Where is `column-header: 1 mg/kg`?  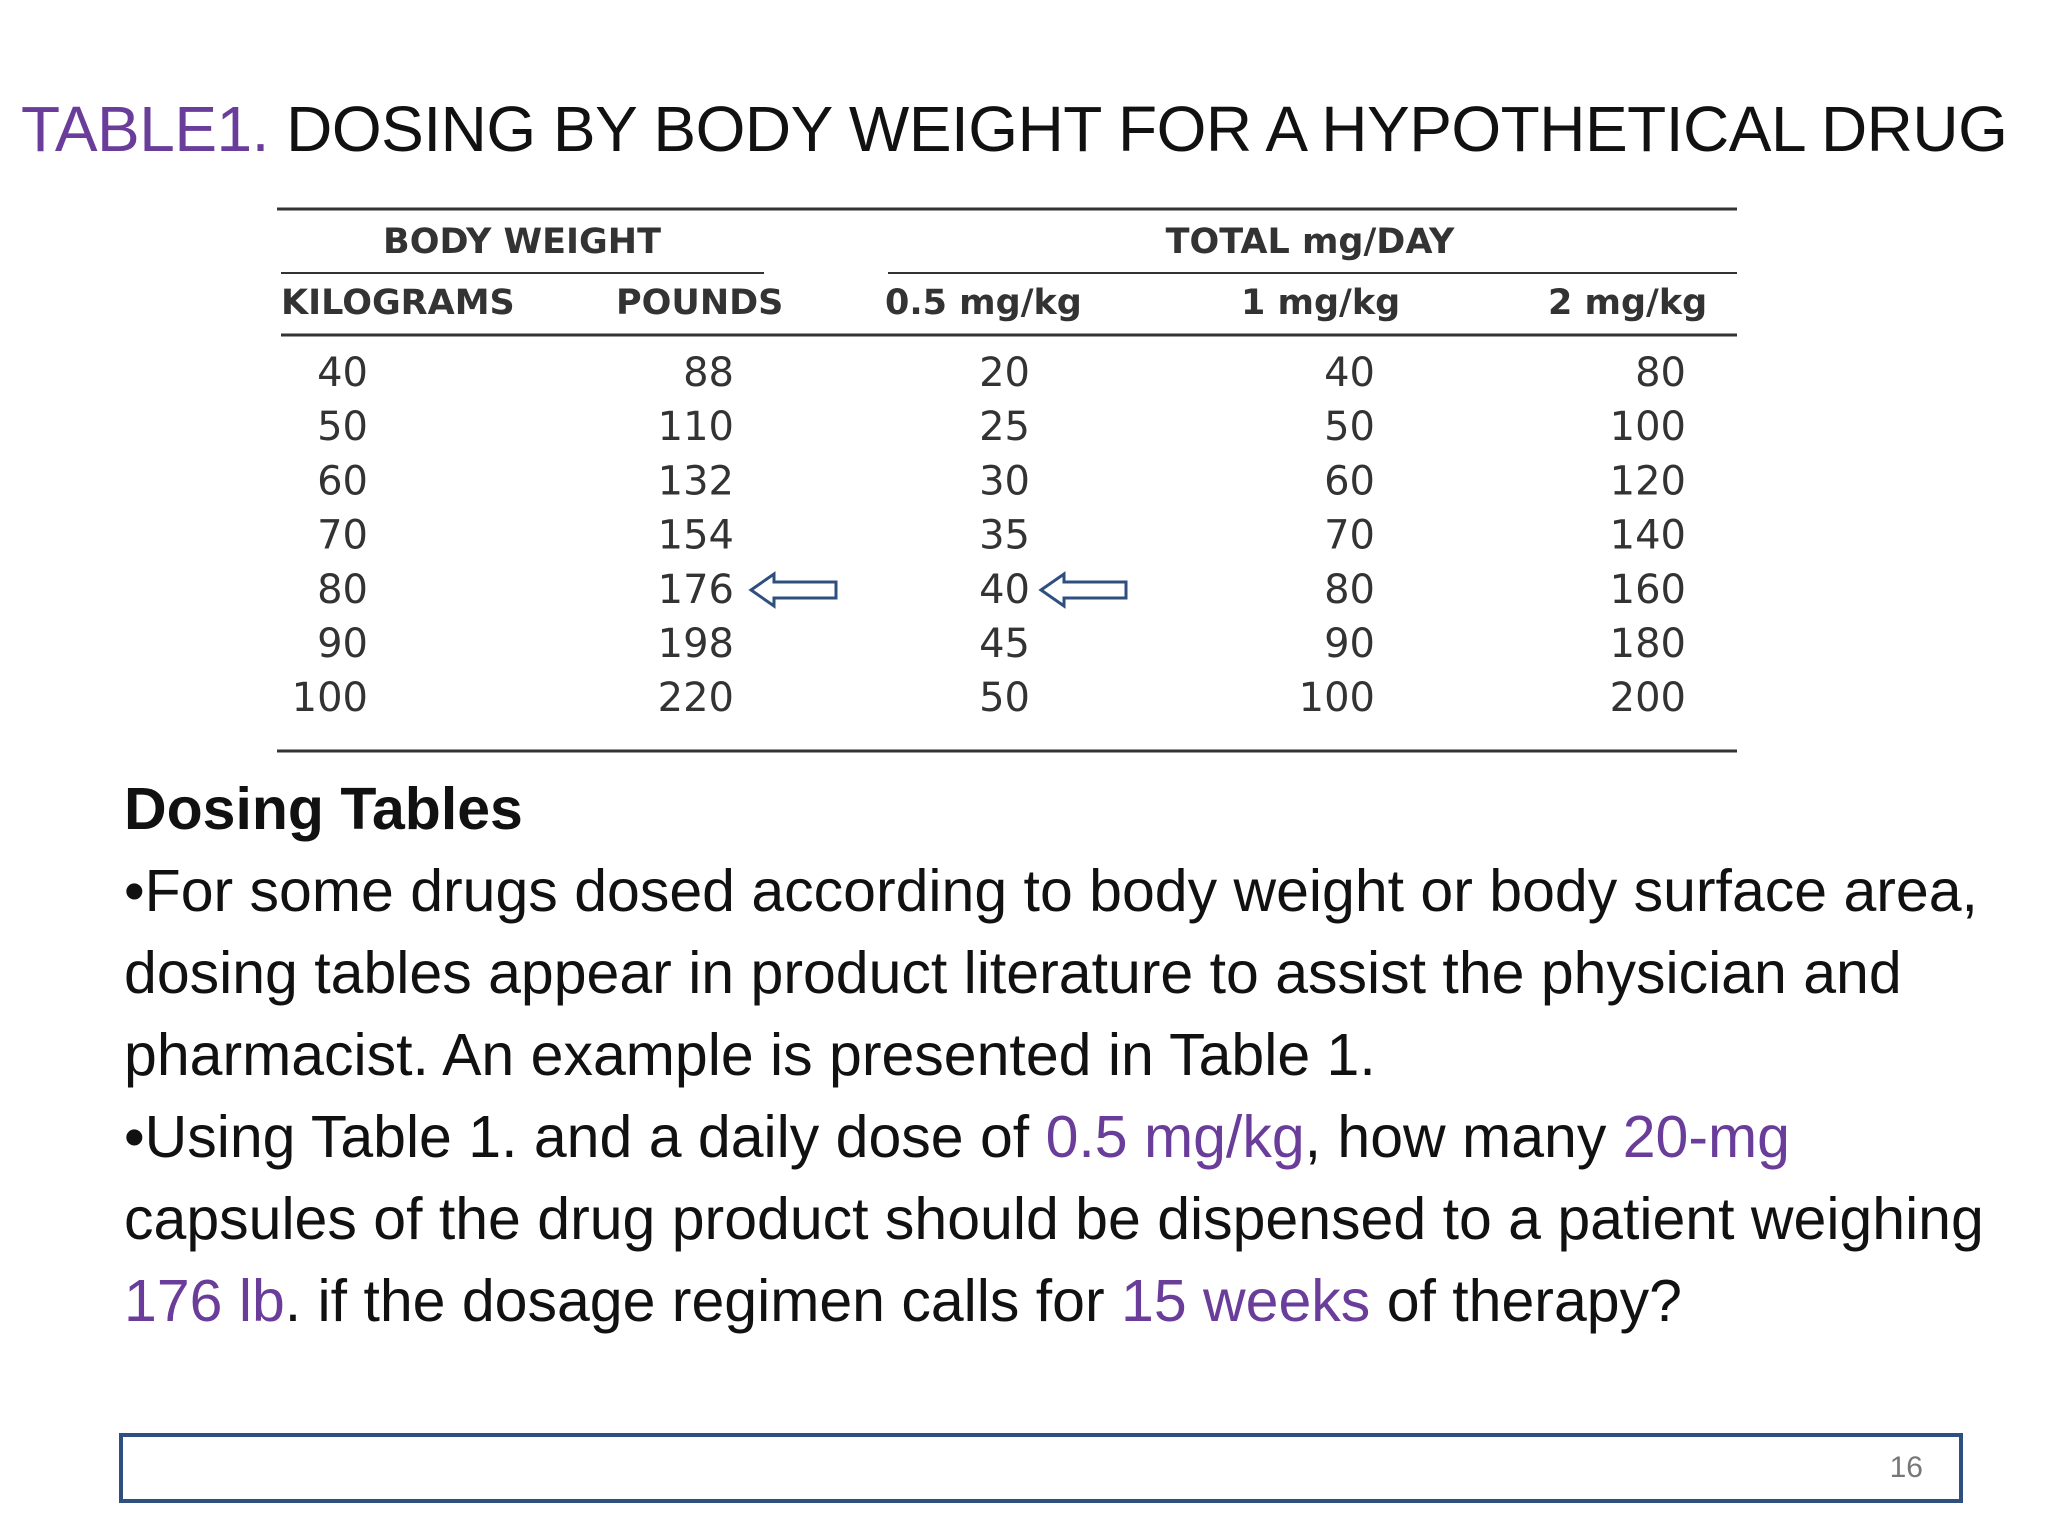
column-header: 1 mg/kg is located at coordinates (1320, 303).